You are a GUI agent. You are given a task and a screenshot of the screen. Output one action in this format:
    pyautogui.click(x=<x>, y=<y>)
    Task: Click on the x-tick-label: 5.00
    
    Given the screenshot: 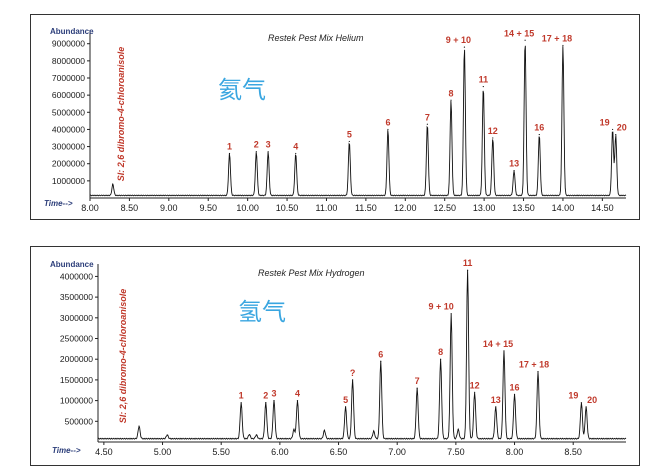 What is the action you would take?
    pyautogui.click(x=163, y=452)
    